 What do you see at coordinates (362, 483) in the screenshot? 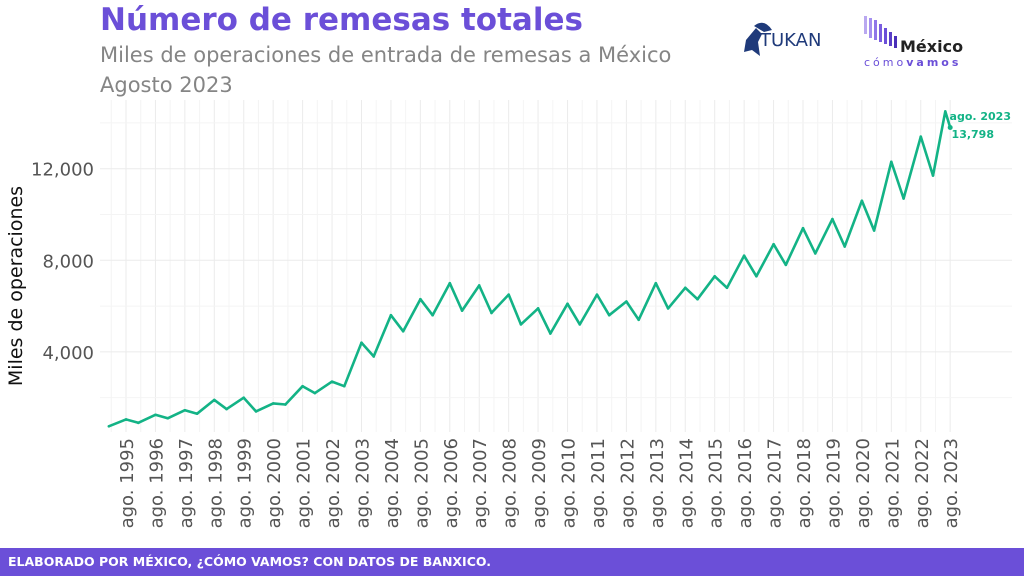
I see `x-tick-label: ago. 2003` at bounding box center [362, 483].